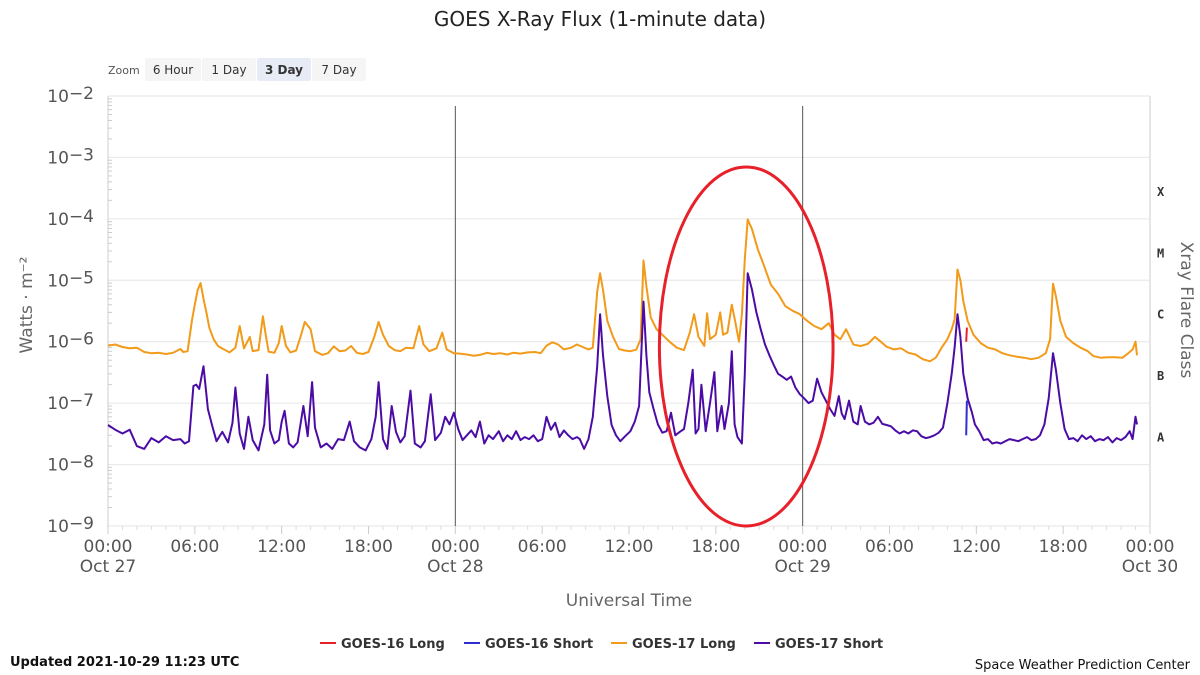 This screenshot has height=675, width=1200. I want to click on legend-item-goes-16-short: GOES-16 Short, so click(528, 644).